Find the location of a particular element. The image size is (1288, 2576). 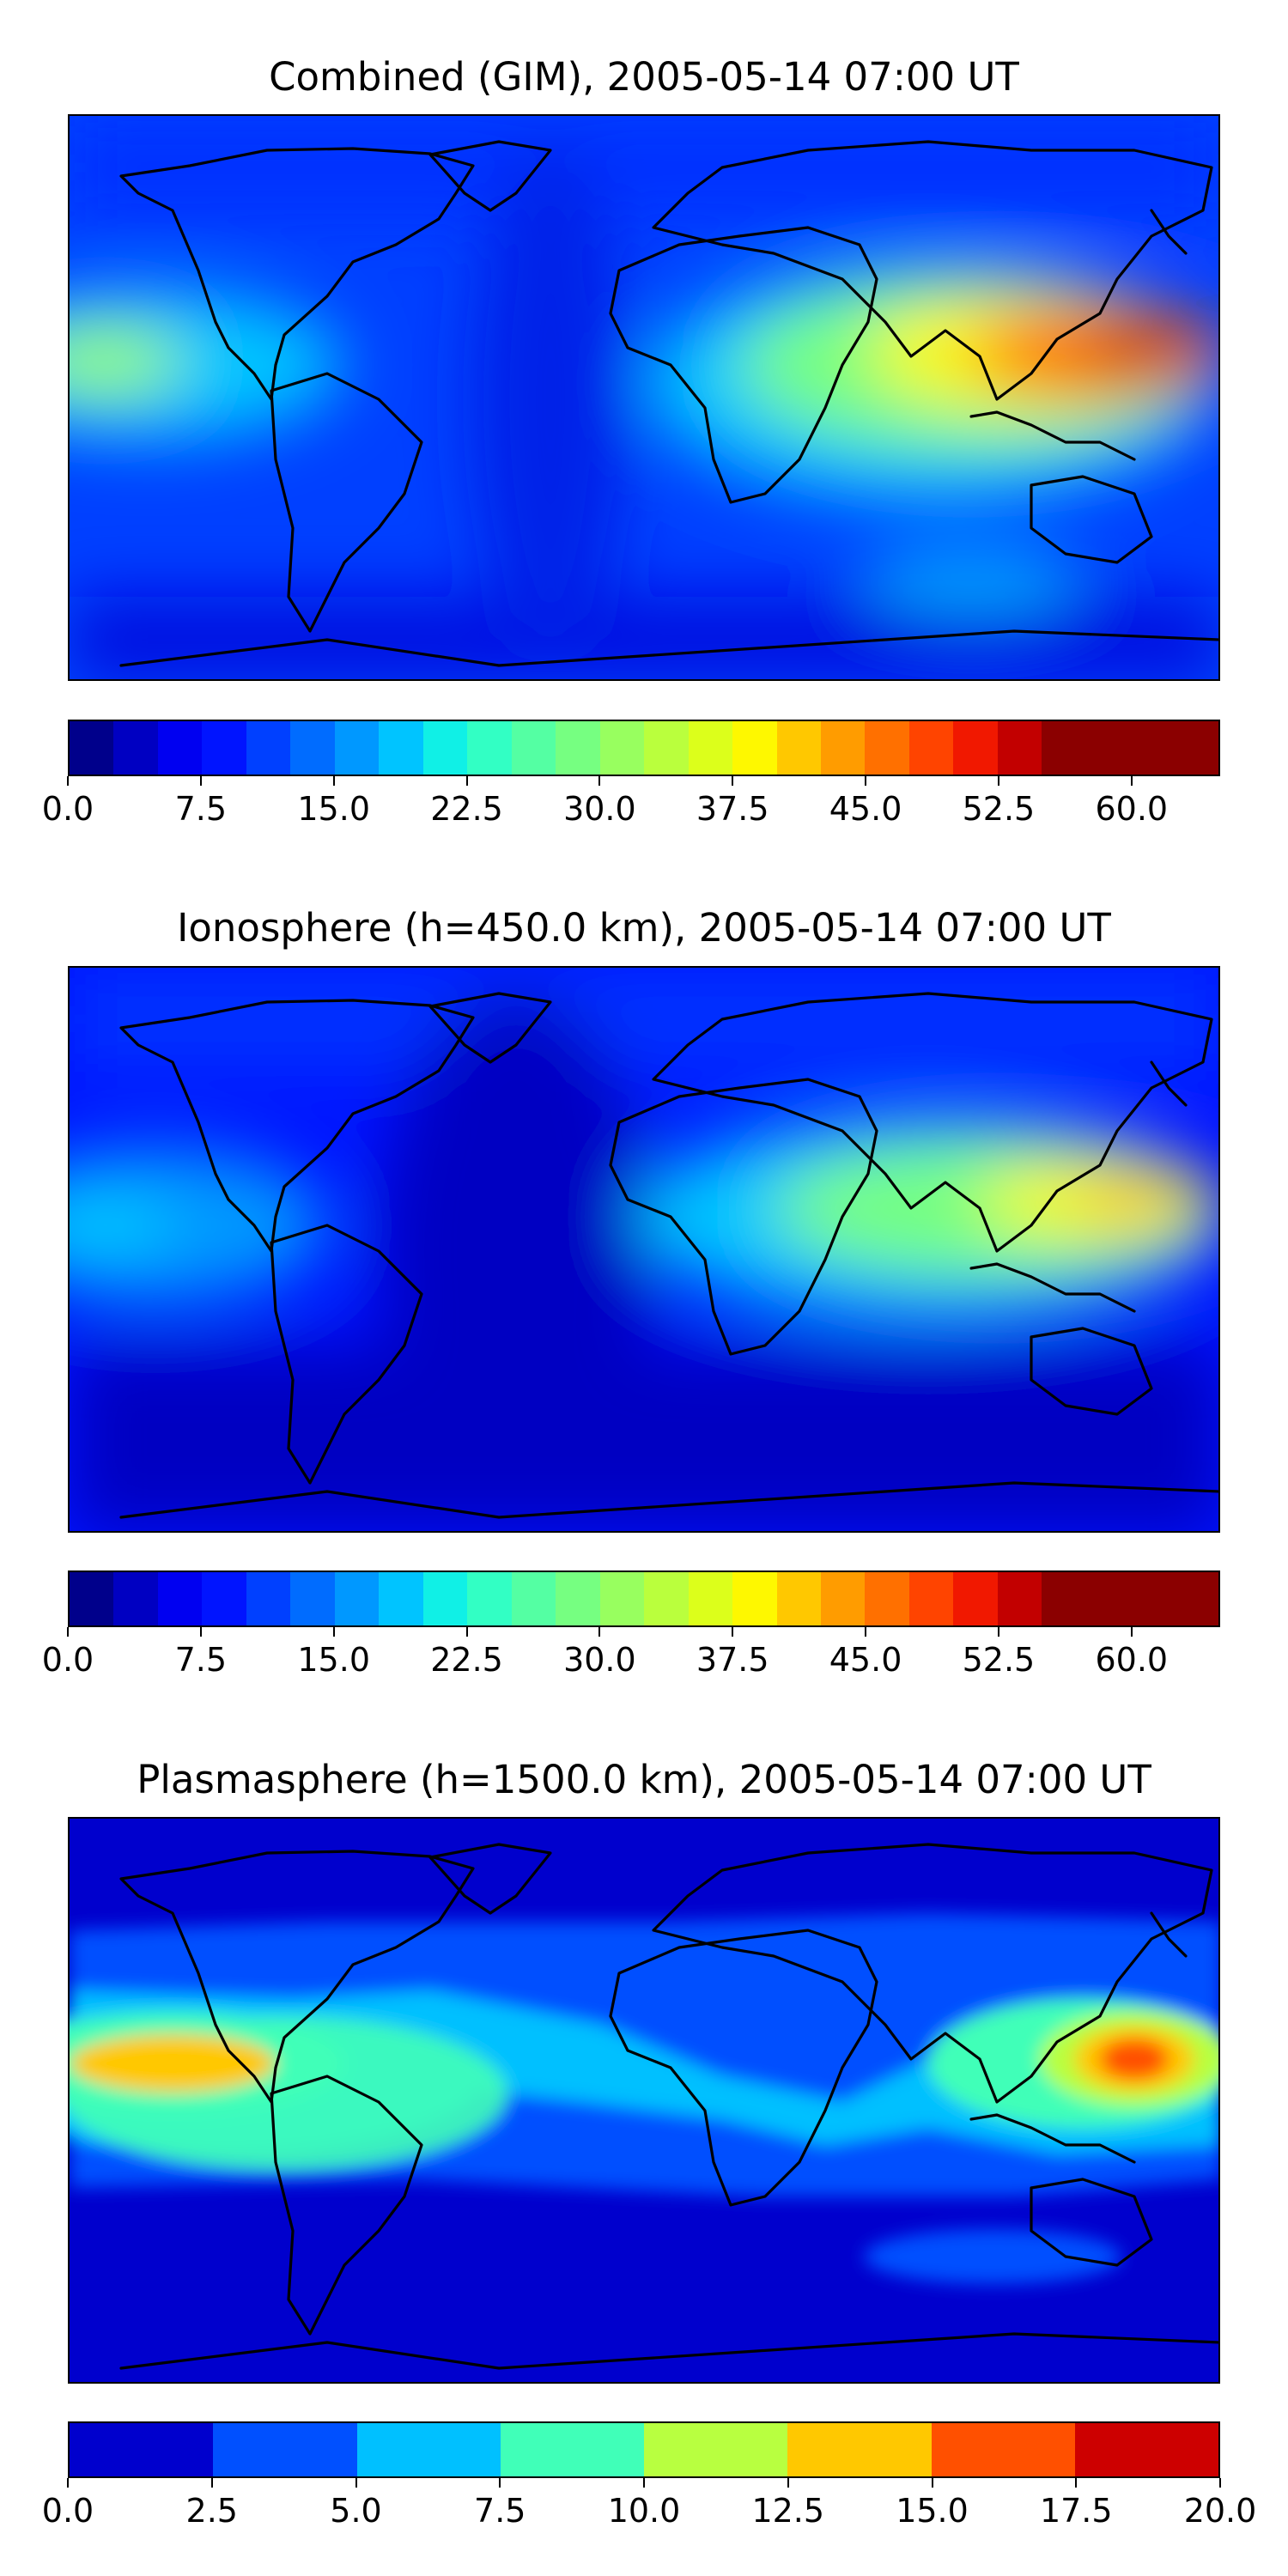

colorbar-tick-label: 2.5 is located at coordinates (212, 2511).